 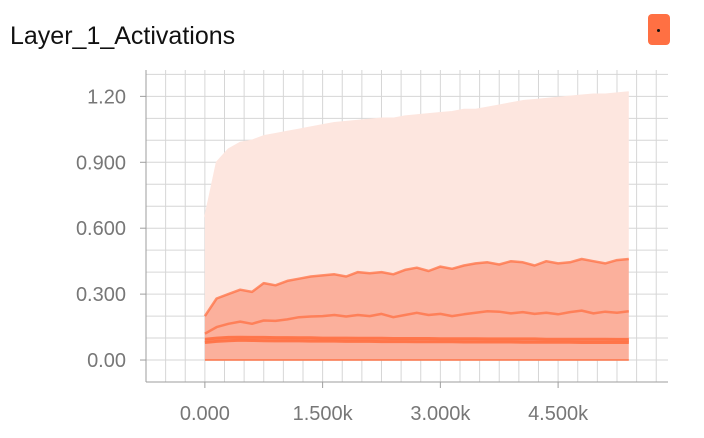 I want to click on y-tick-labels: 0.00 0.300 0.600 0.900 1.20, so click(x=111, y=229).